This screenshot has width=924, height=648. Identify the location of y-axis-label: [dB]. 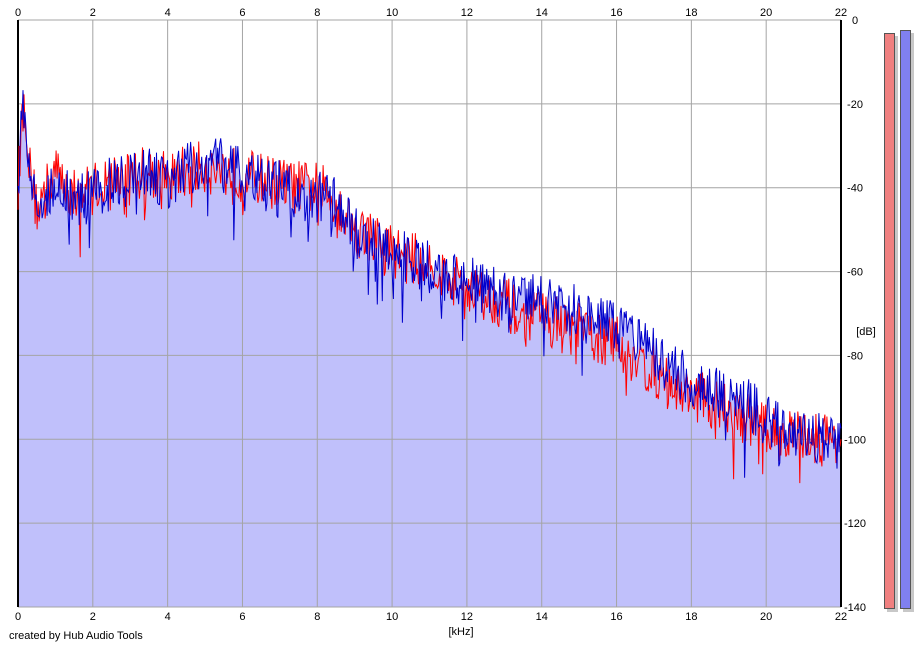
(866, 332).